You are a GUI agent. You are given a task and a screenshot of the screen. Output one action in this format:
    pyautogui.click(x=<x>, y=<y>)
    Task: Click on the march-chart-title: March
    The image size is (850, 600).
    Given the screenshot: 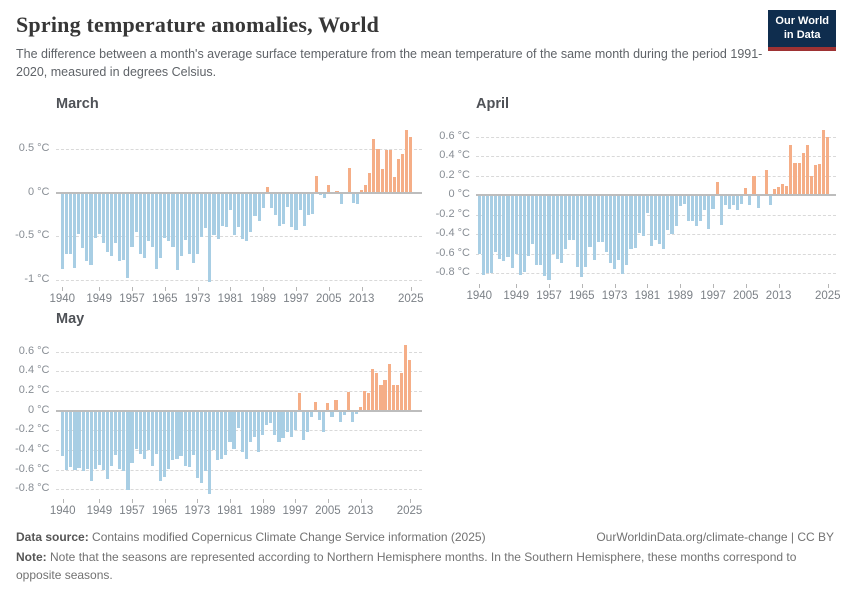 What is the action you would take?
    pyautogui.click(x=77, y=104)
    